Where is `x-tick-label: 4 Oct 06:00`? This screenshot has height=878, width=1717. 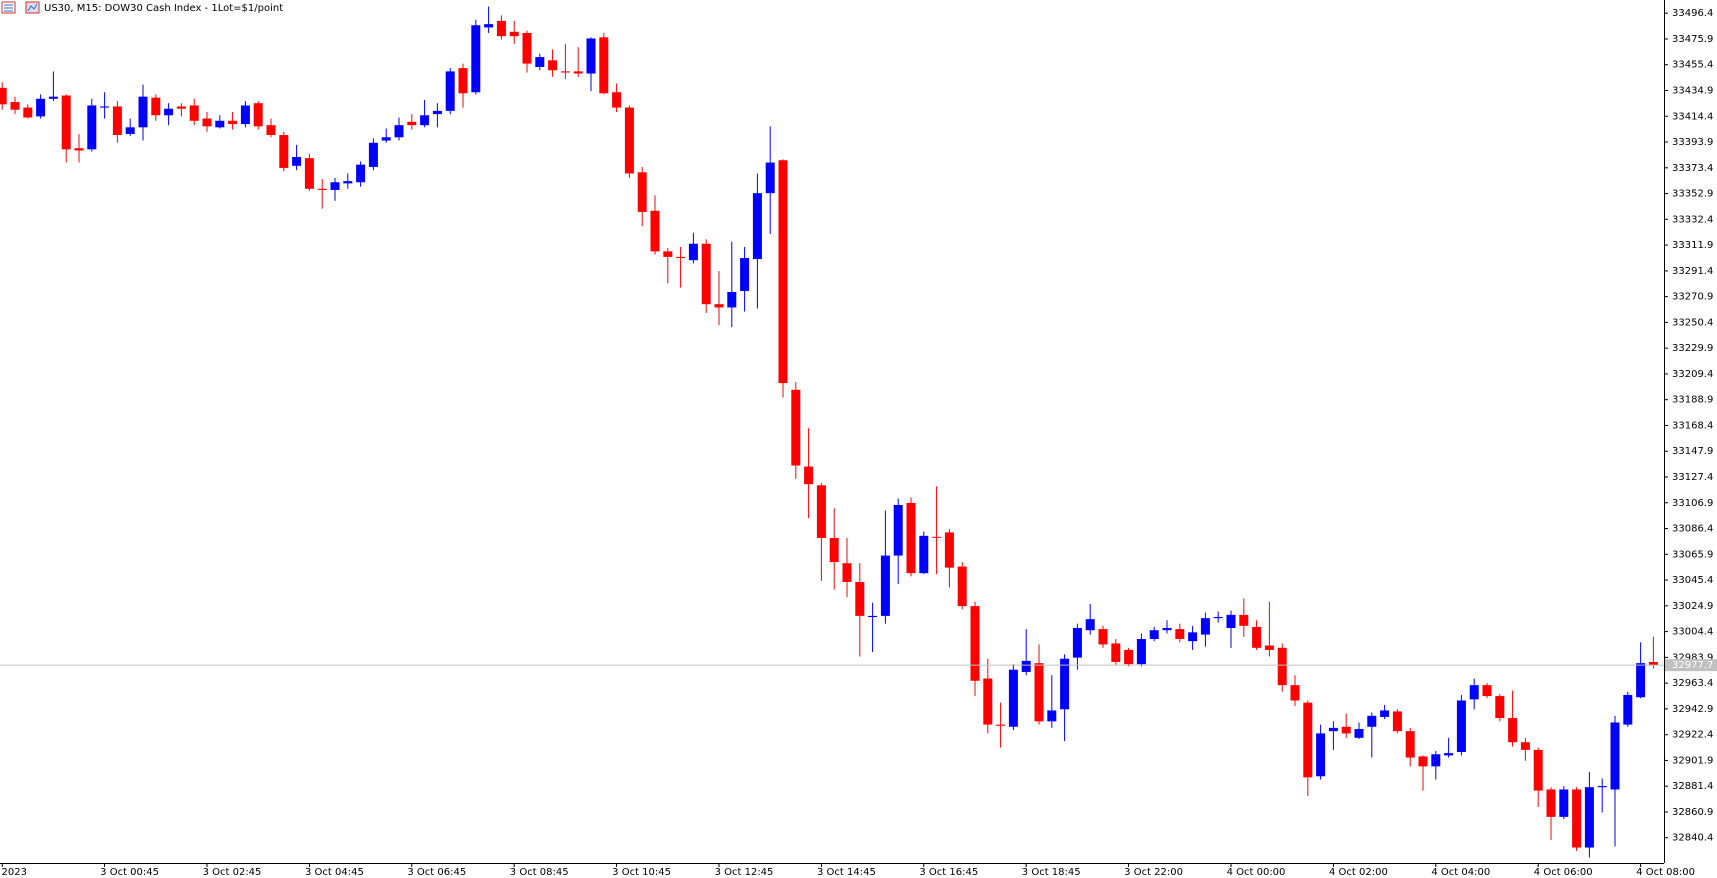 x-tick-label: 4 Oct 06:00 is located at coordinates (1563, 872).